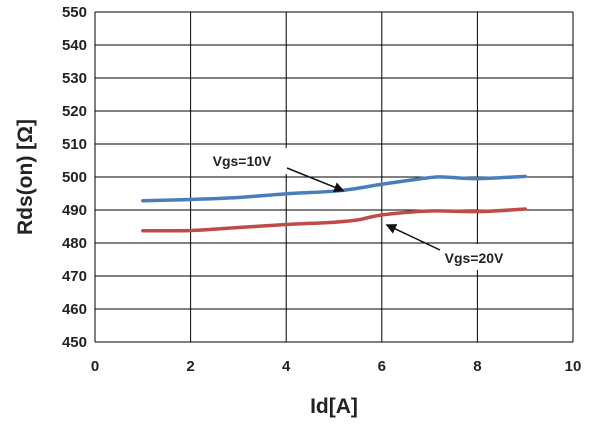  What do you see at coordinates (286, 366) in the screenshot?
I see `x-tick-label: 4` at bounding box center [286, 366].